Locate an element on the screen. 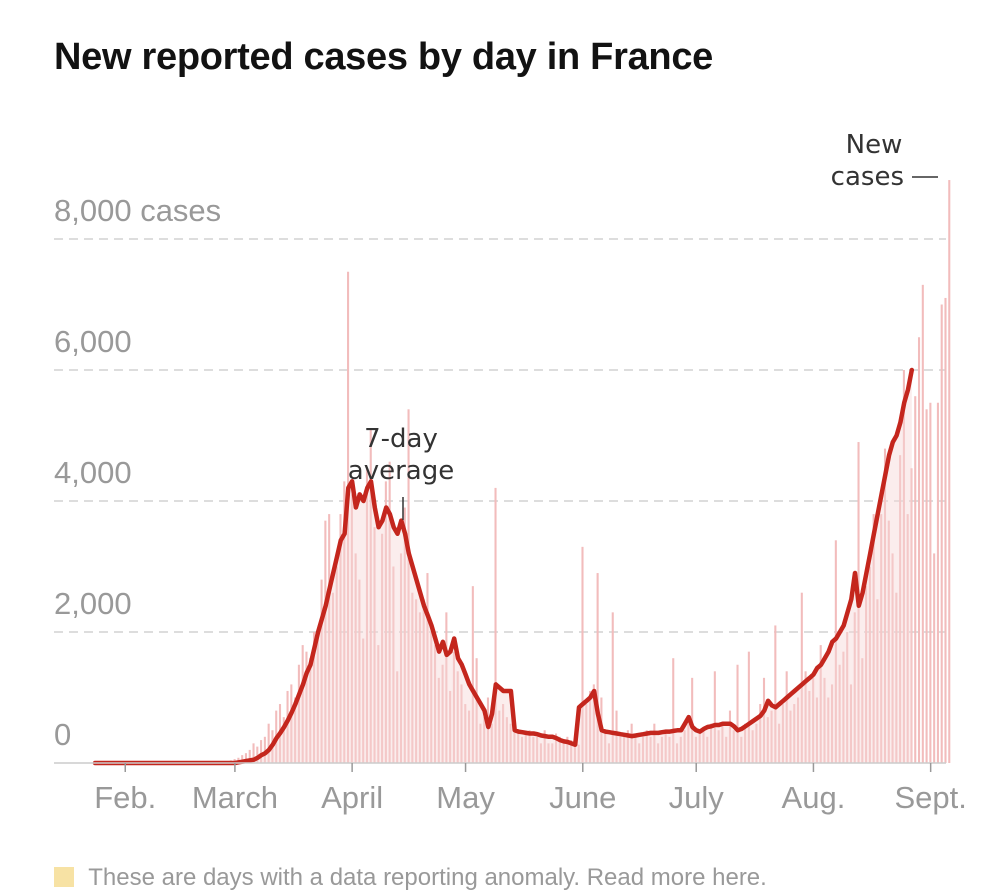 The image size is (1000, 894). new-cases-annotation: New cases is located at coordinates (884, 161).